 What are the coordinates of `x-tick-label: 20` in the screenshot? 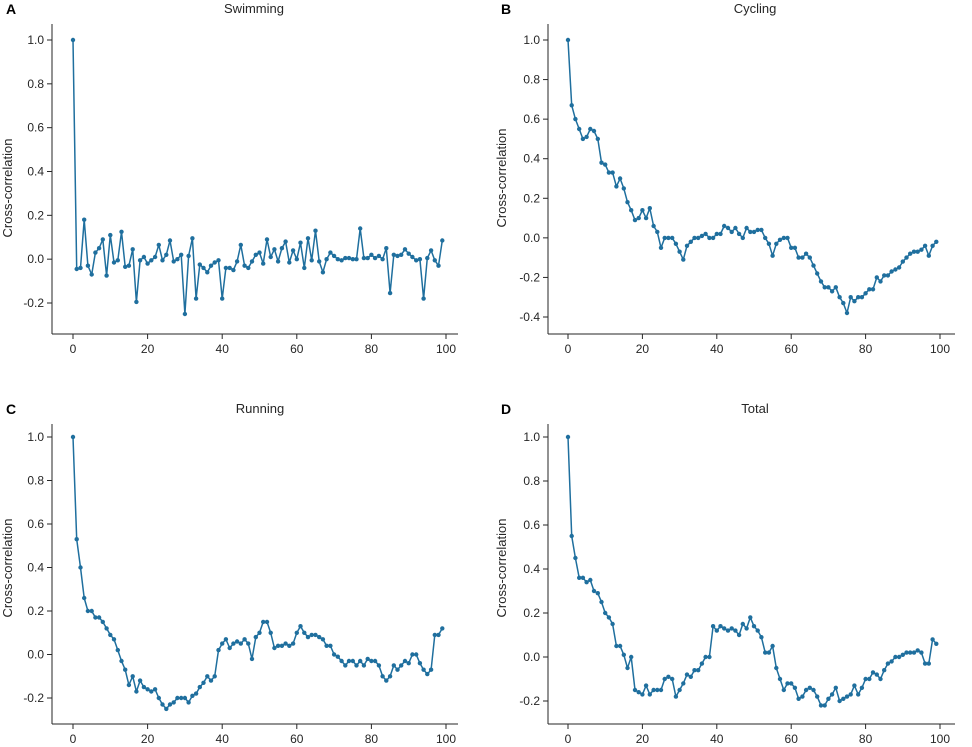 It's located at (643, 349).